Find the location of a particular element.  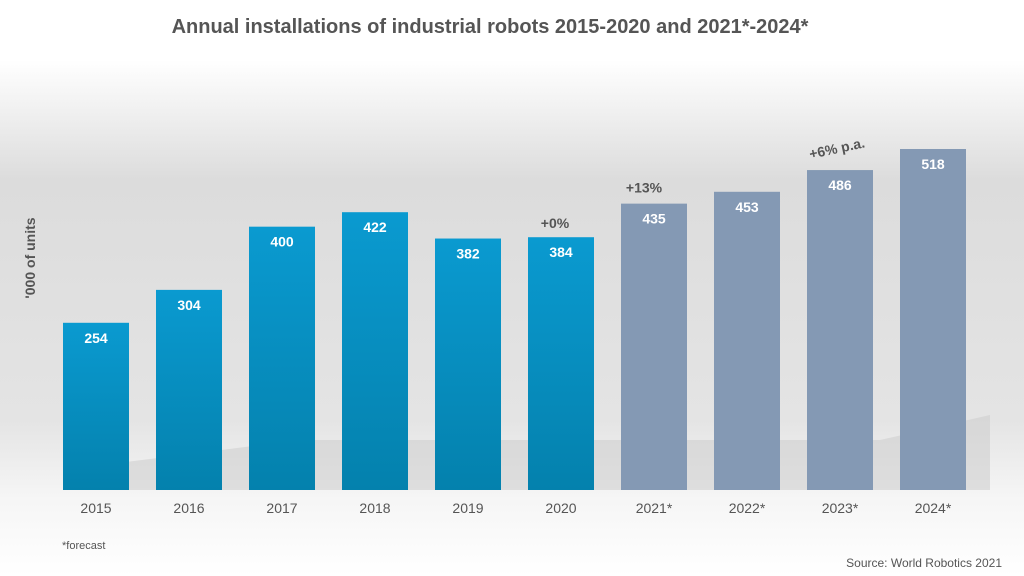

annotation-2021*: +13% is located at coordinates (644, 188).